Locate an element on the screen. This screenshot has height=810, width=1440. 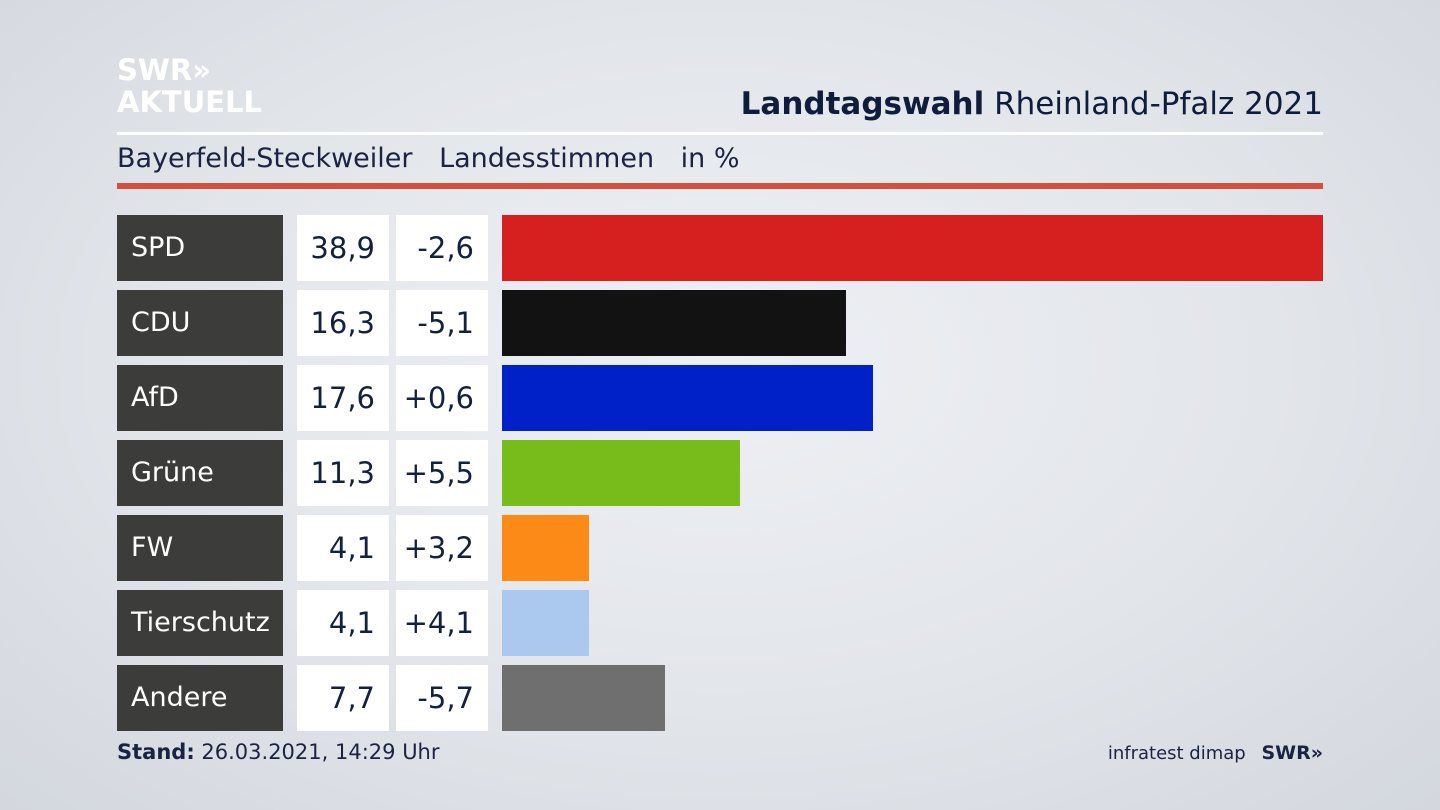
swr-brand-logo: SWR» is located at coordinates (1292, 753).